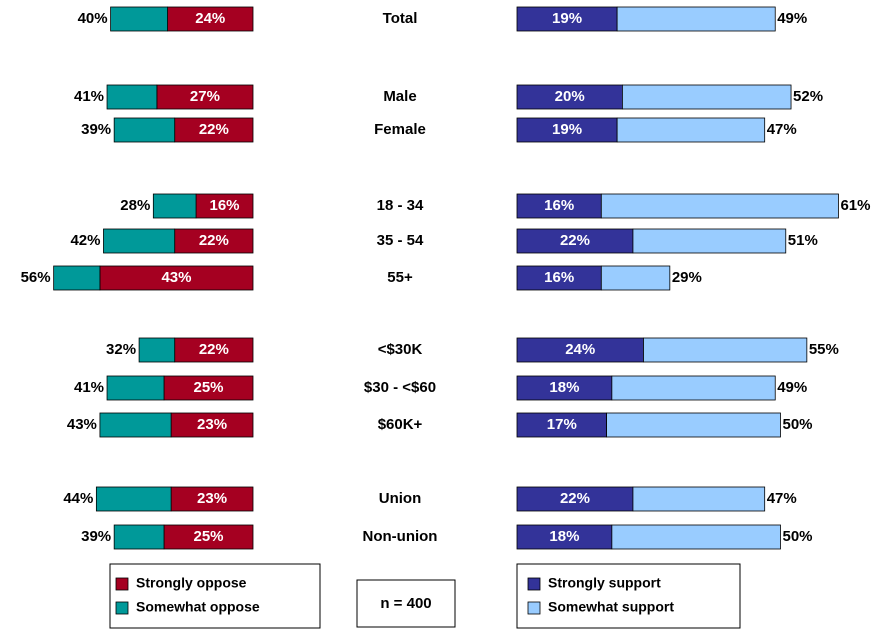 Image resolution: width=889 pixels, height=633 pixels. What do you see at coordinates (400, 536) in the screenshot?
I see `category-label: Non-union` at bounding box center [400, 536].